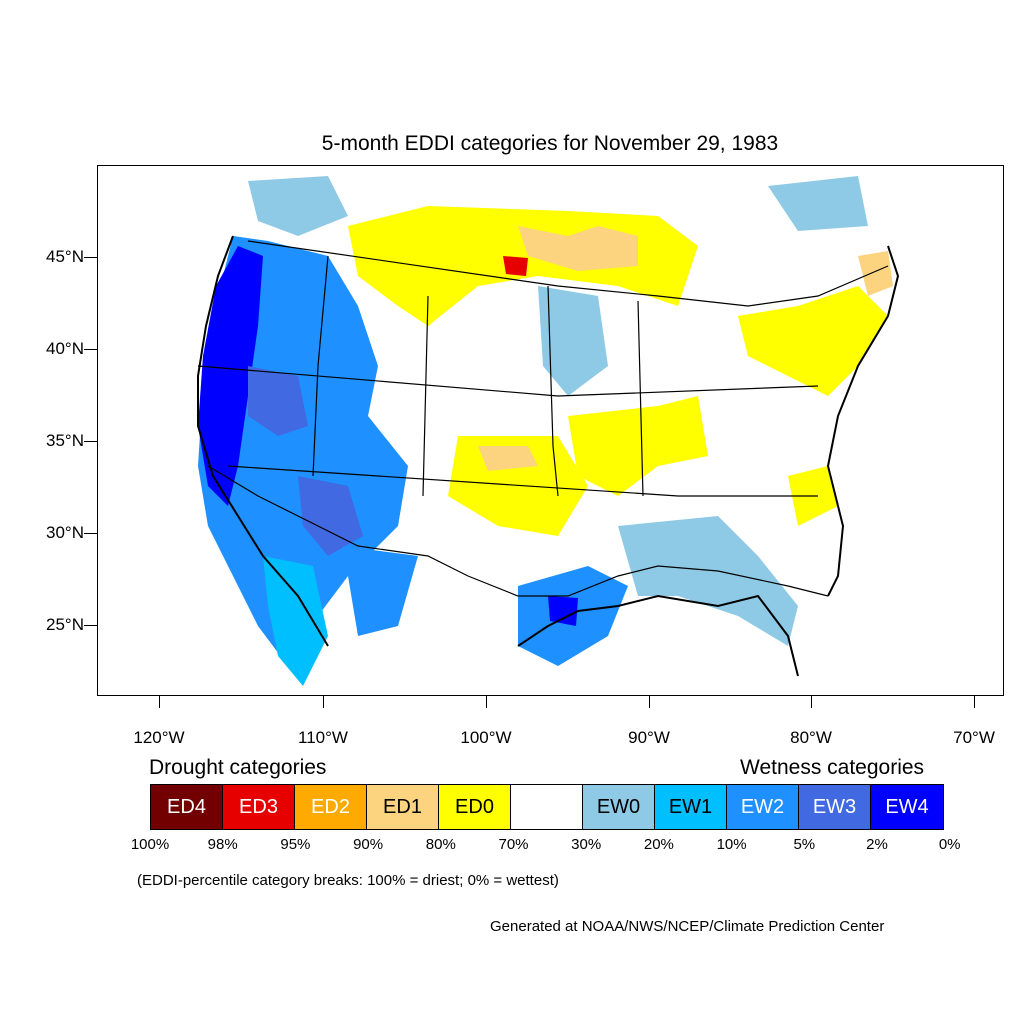 The width and height of the screenshot is (1024, 1024). What do you see at coordinates (813, 341) in the screenshot?
I see `region-lakes-ed0` at bounding box center [813, 341].